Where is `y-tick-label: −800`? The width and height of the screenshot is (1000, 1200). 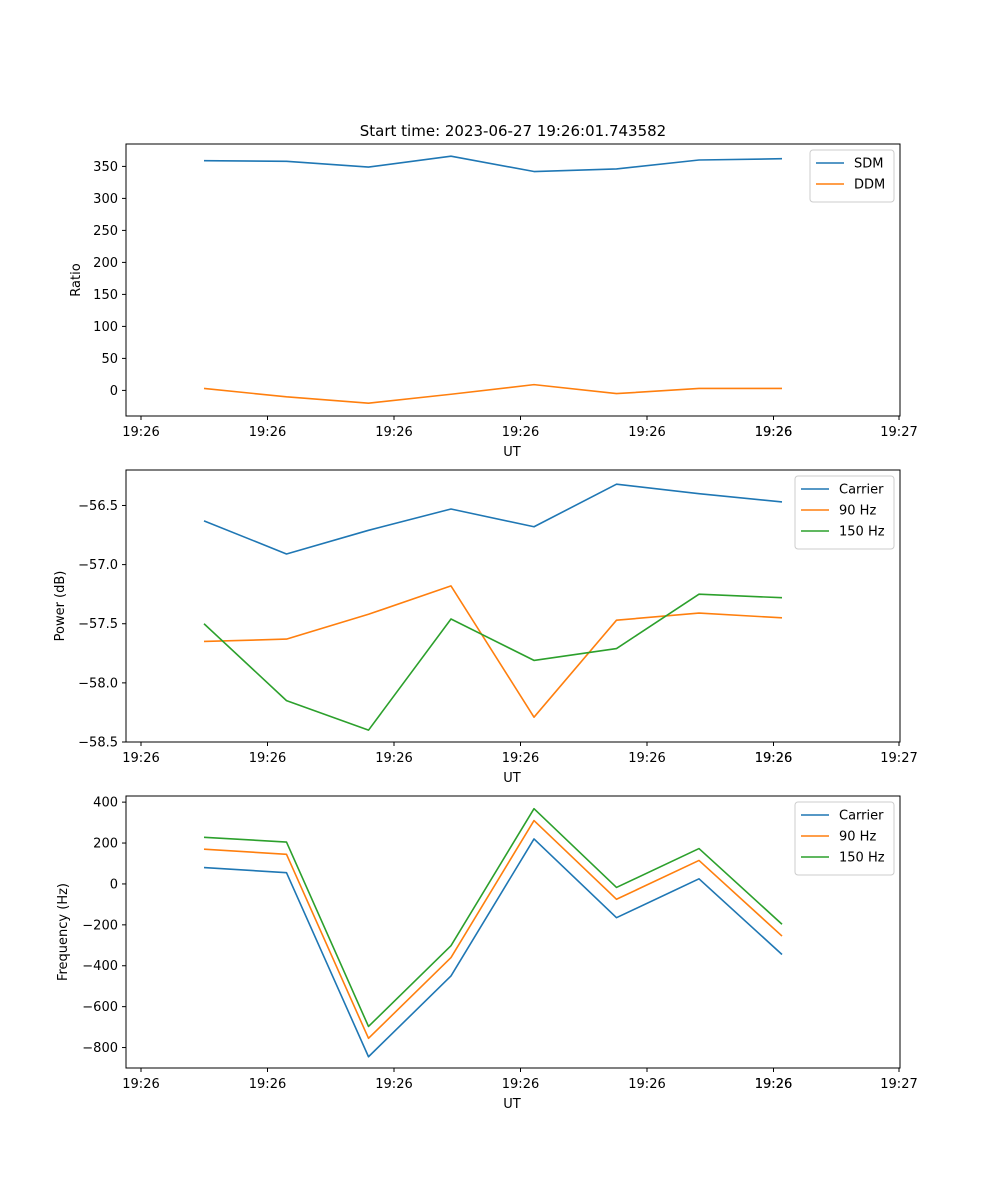 y-tick-label: −800 is located at coordinates (100, 1048).